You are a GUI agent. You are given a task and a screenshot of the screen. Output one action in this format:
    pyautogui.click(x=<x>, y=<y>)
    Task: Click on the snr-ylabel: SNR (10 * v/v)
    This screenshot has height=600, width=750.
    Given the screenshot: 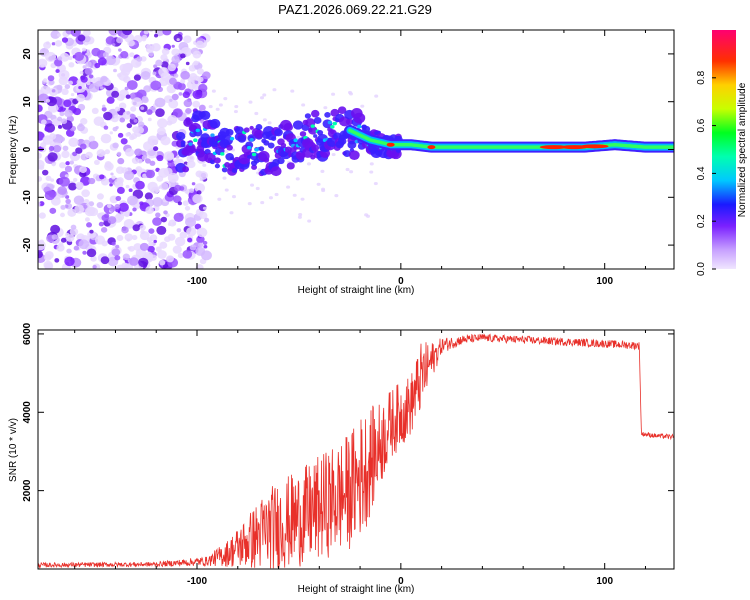 What is the action you would take?
    pyautogui.click(x=13, y=450)
    